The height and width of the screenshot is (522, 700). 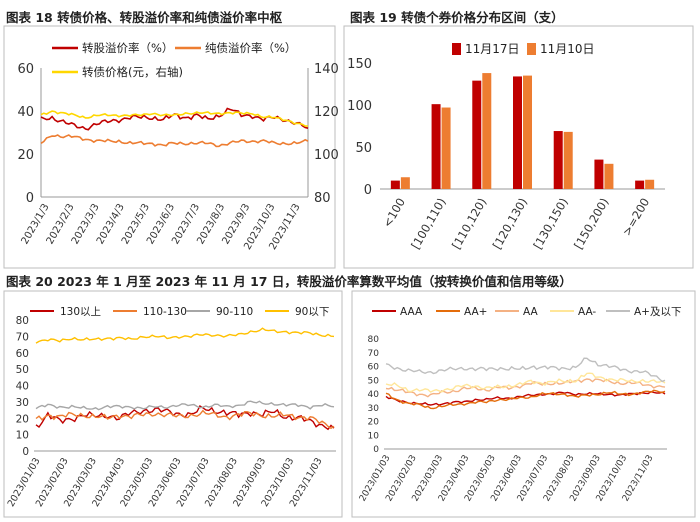 I want to click on chart19-x-tick: >=200, so click(x=635, y=217).